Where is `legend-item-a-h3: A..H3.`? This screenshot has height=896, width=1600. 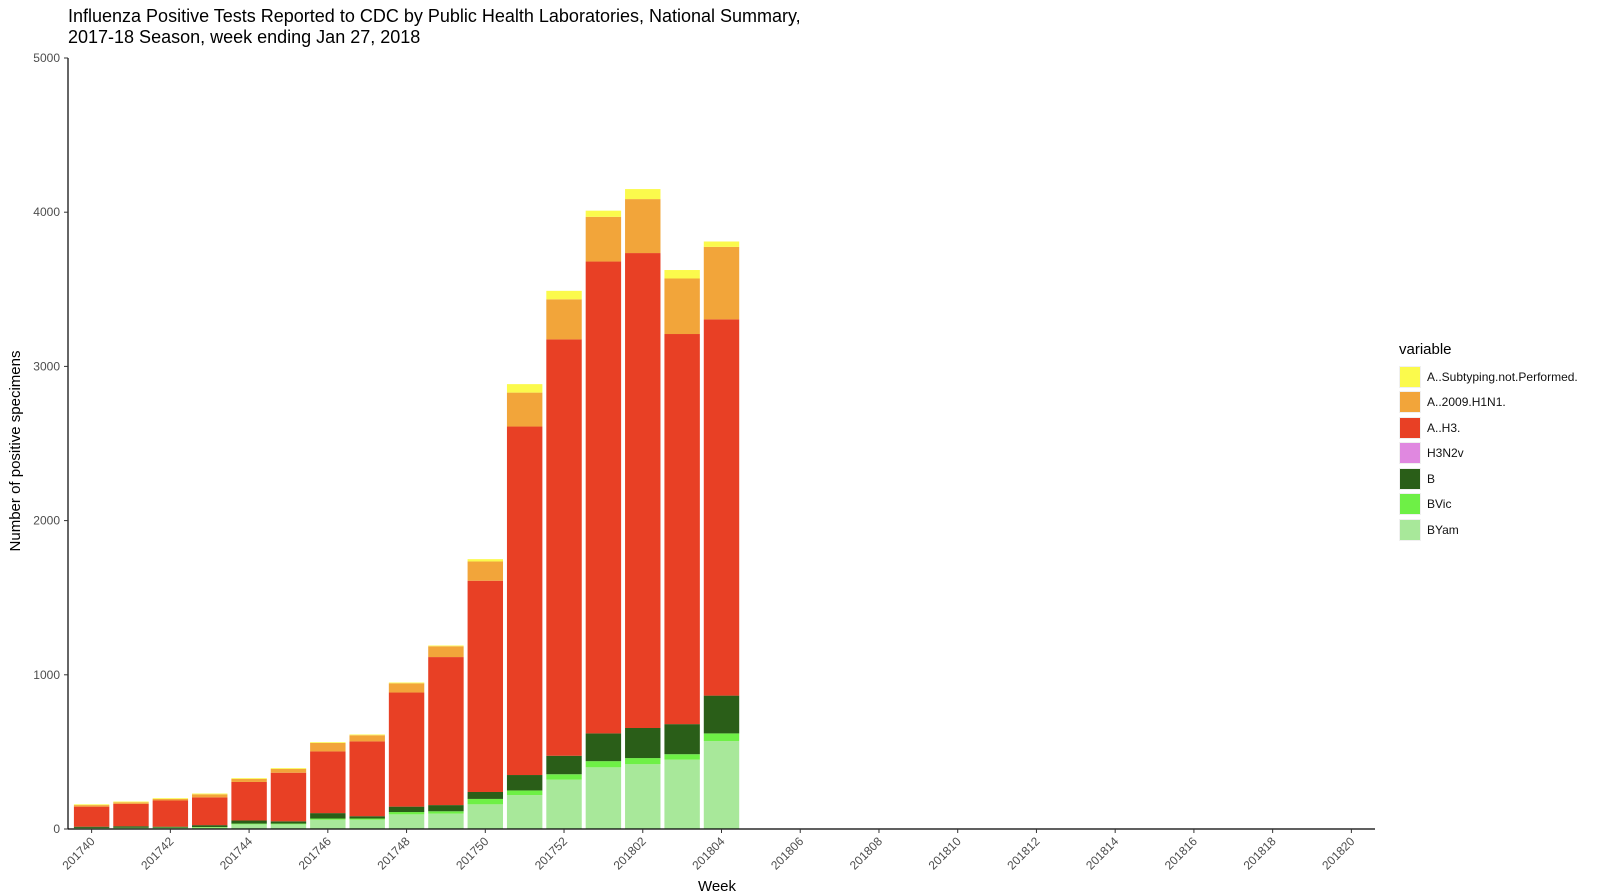 legend-item-a-h3: A..H3. is located at coordinates (1488, 428).